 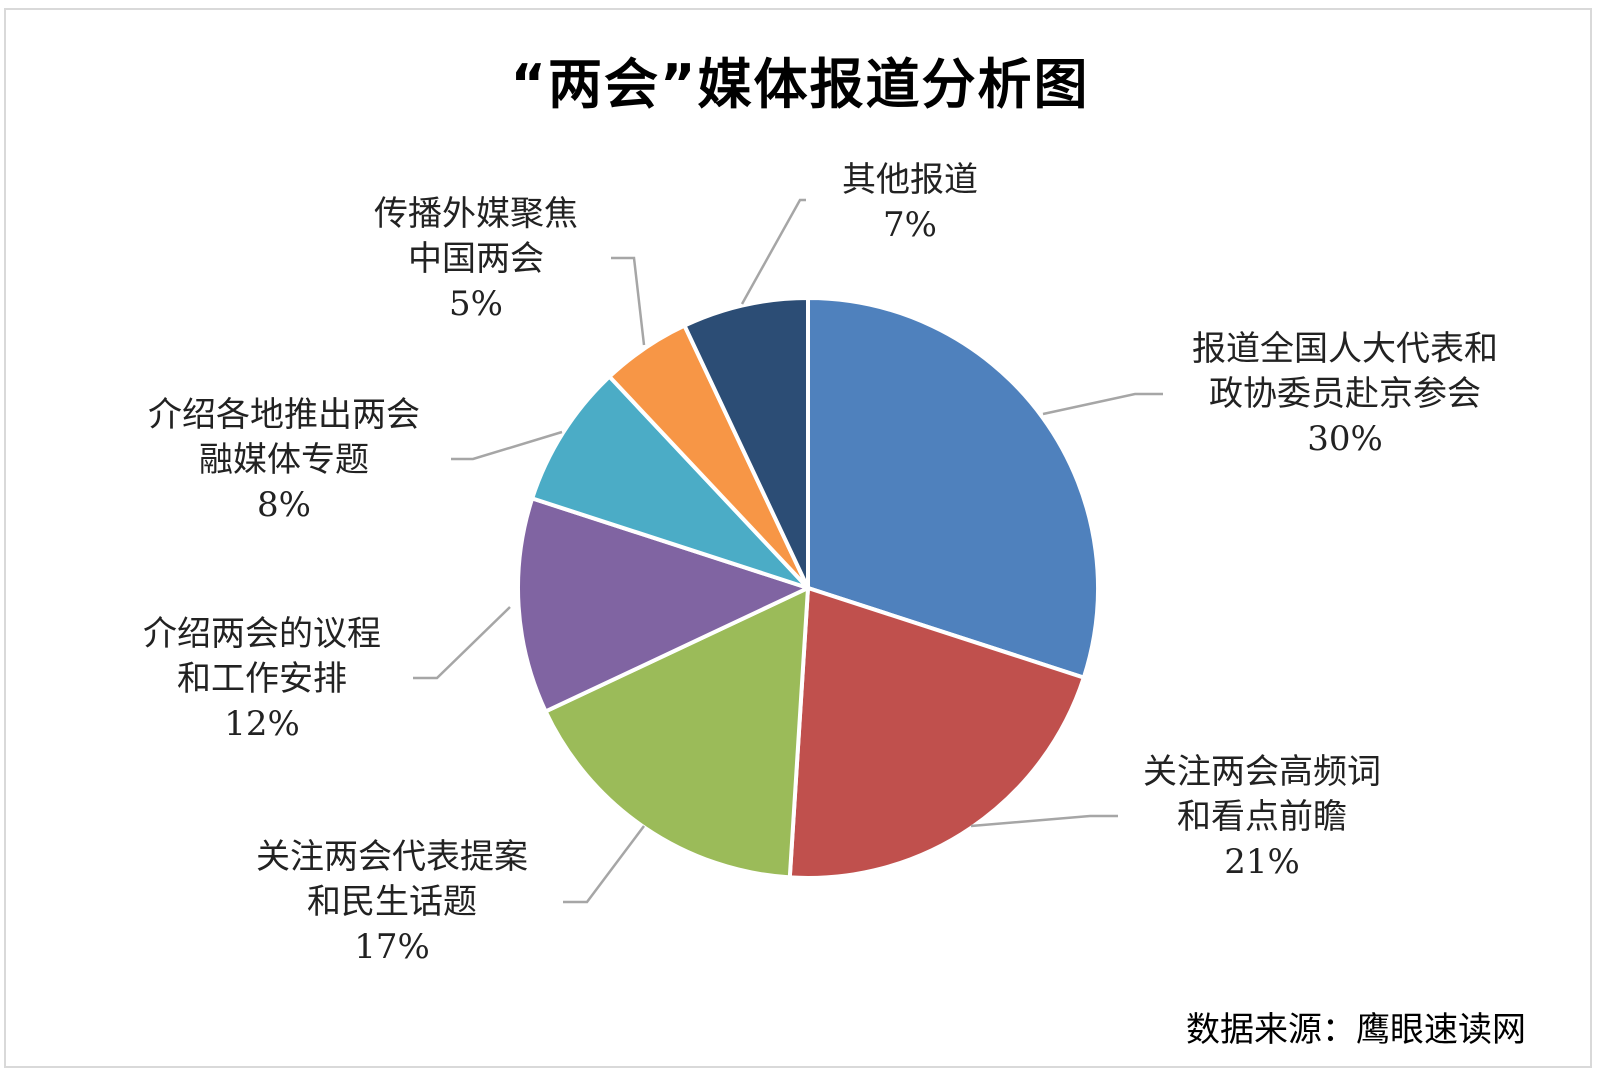 I want to click on slice-label-line: 和看点前瞻, so click(x=1262, y=817).